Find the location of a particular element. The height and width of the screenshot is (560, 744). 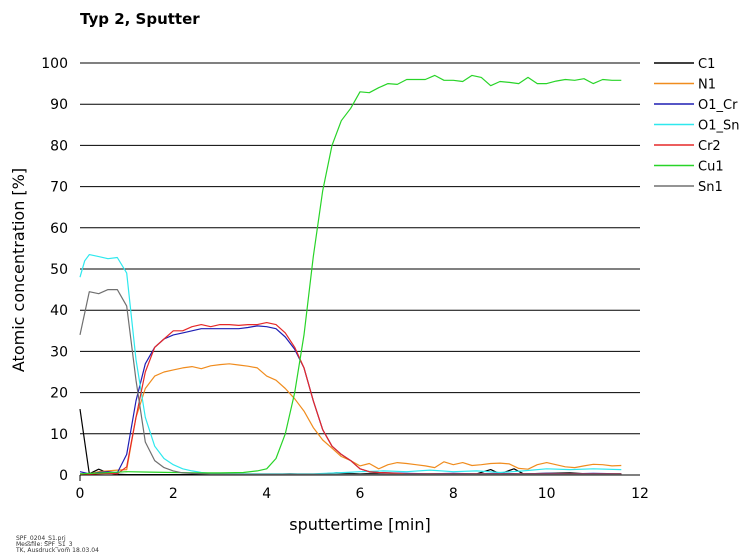

x-tick-label: 0 is located at coordinates (80, 494).